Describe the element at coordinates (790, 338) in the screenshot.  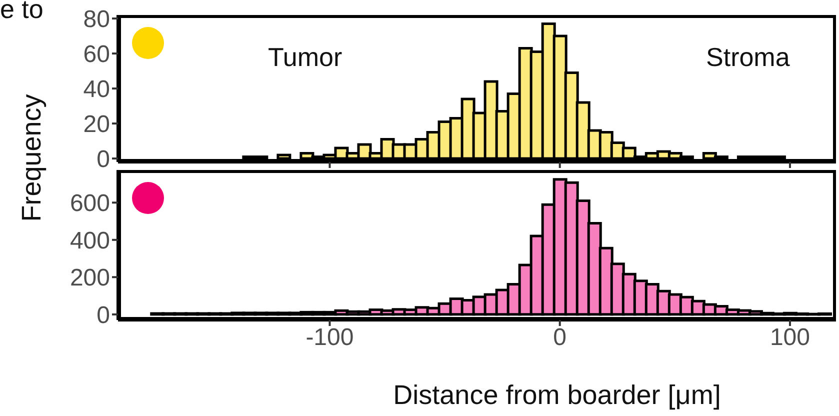
I see `x-tick-label: 100` at that location.